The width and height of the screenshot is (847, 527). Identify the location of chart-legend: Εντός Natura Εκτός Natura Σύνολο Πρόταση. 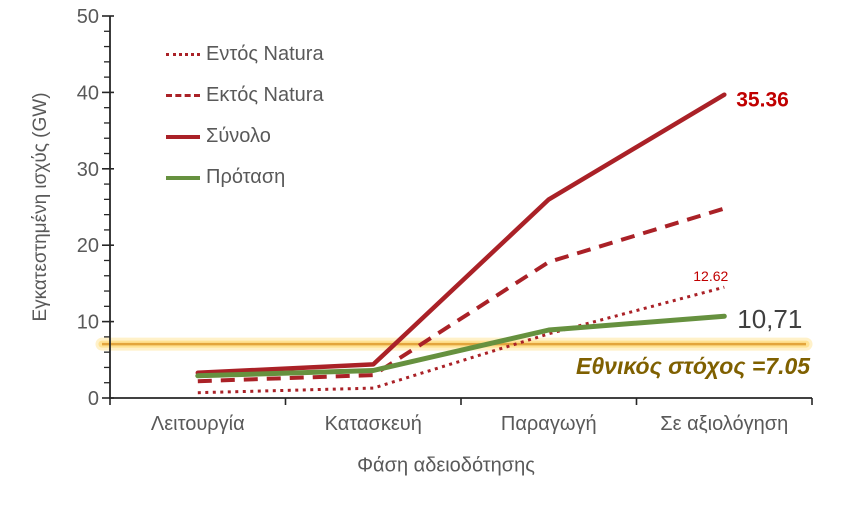
(245, 116).